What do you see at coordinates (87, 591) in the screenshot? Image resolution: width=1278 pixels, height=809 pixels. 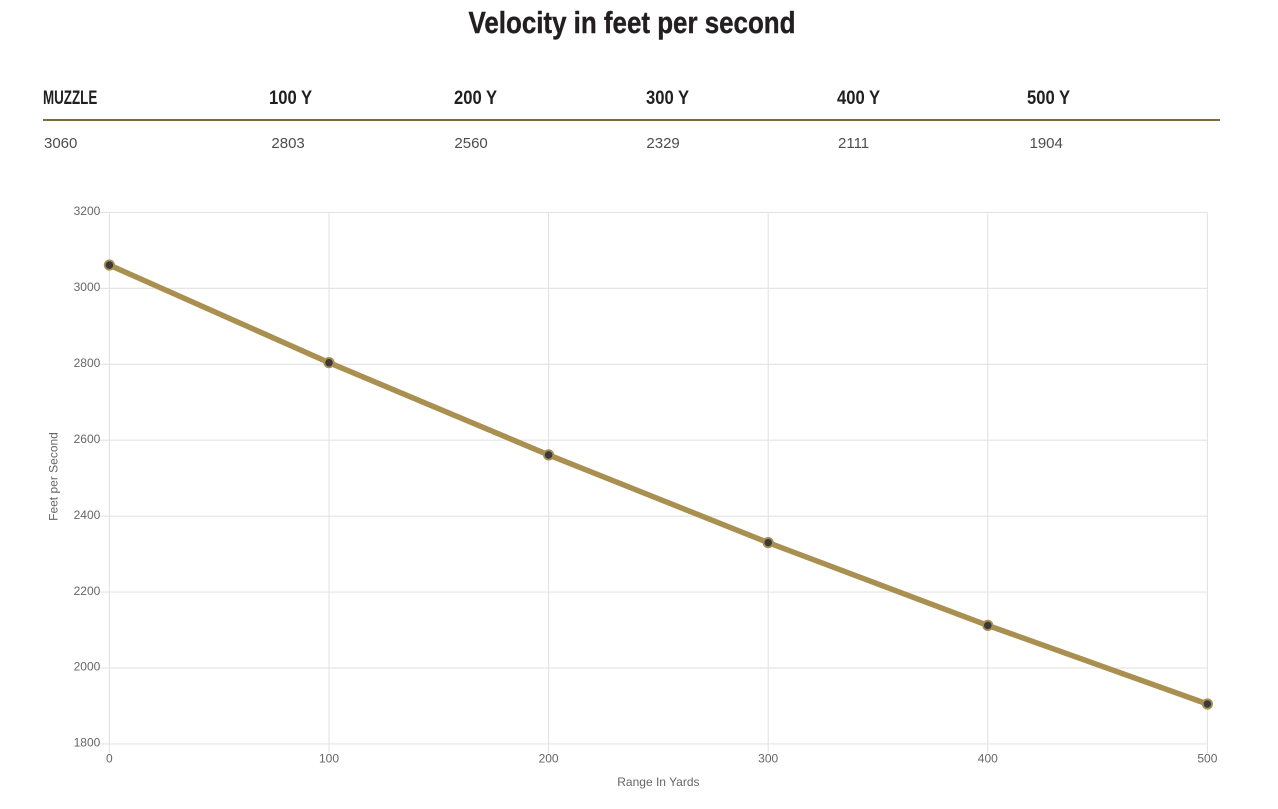 I see `svg-text: 2200` at bounding box center [87, 591].